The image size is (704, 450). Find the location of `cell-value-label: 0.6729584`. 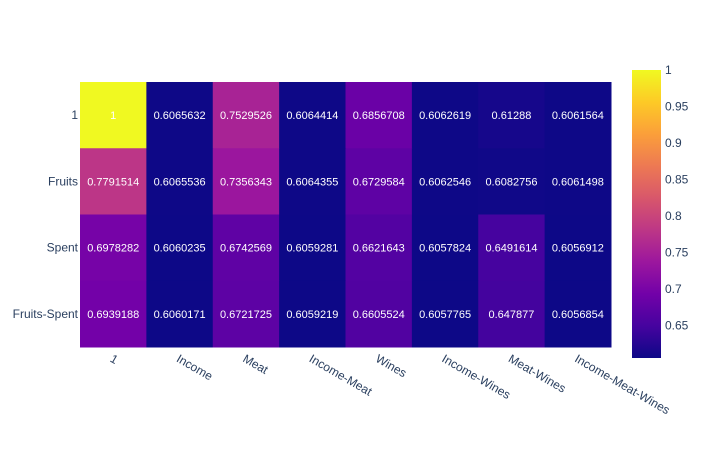

cell-value-label: 0.6729584 is located at coordinates (379, 182).